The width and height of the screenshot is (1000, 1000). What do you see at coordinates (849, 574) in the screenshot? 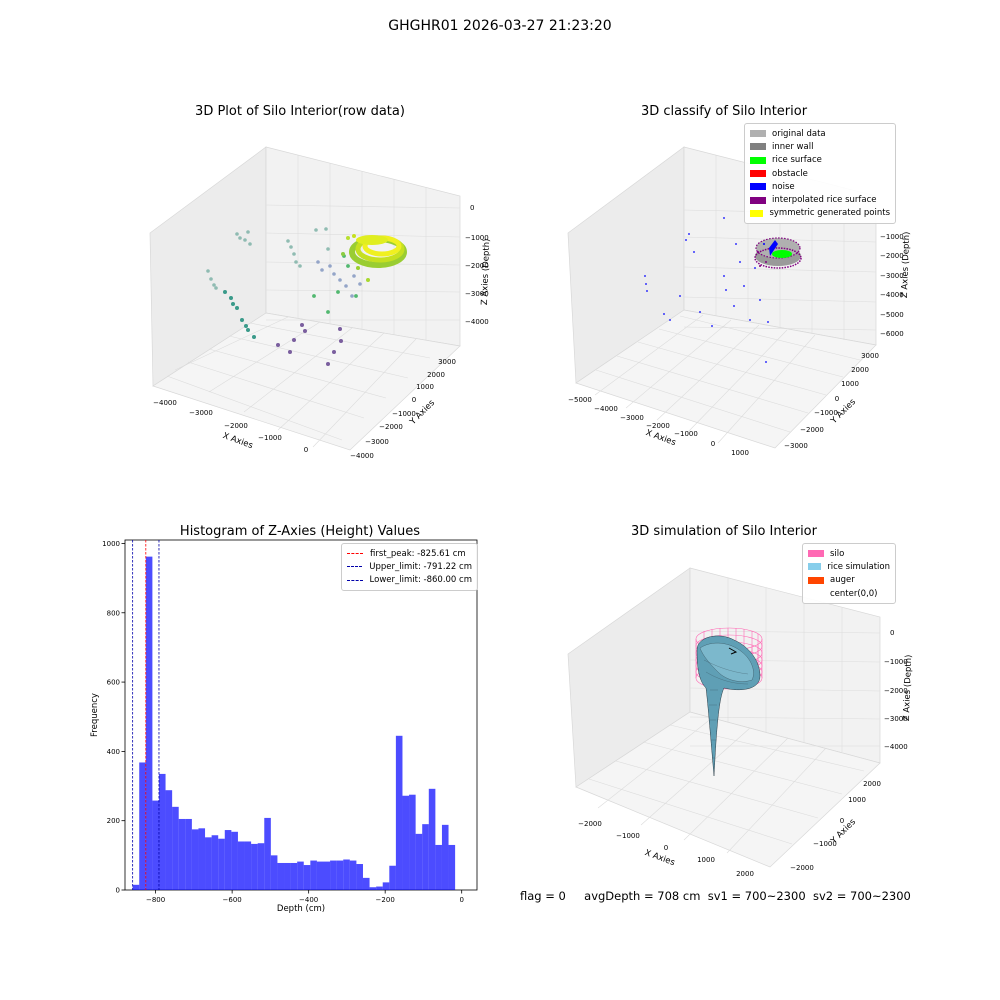
I see `simulation-legend: silo rice simulation auger center(0,0)` at bounding box center [849, 574].